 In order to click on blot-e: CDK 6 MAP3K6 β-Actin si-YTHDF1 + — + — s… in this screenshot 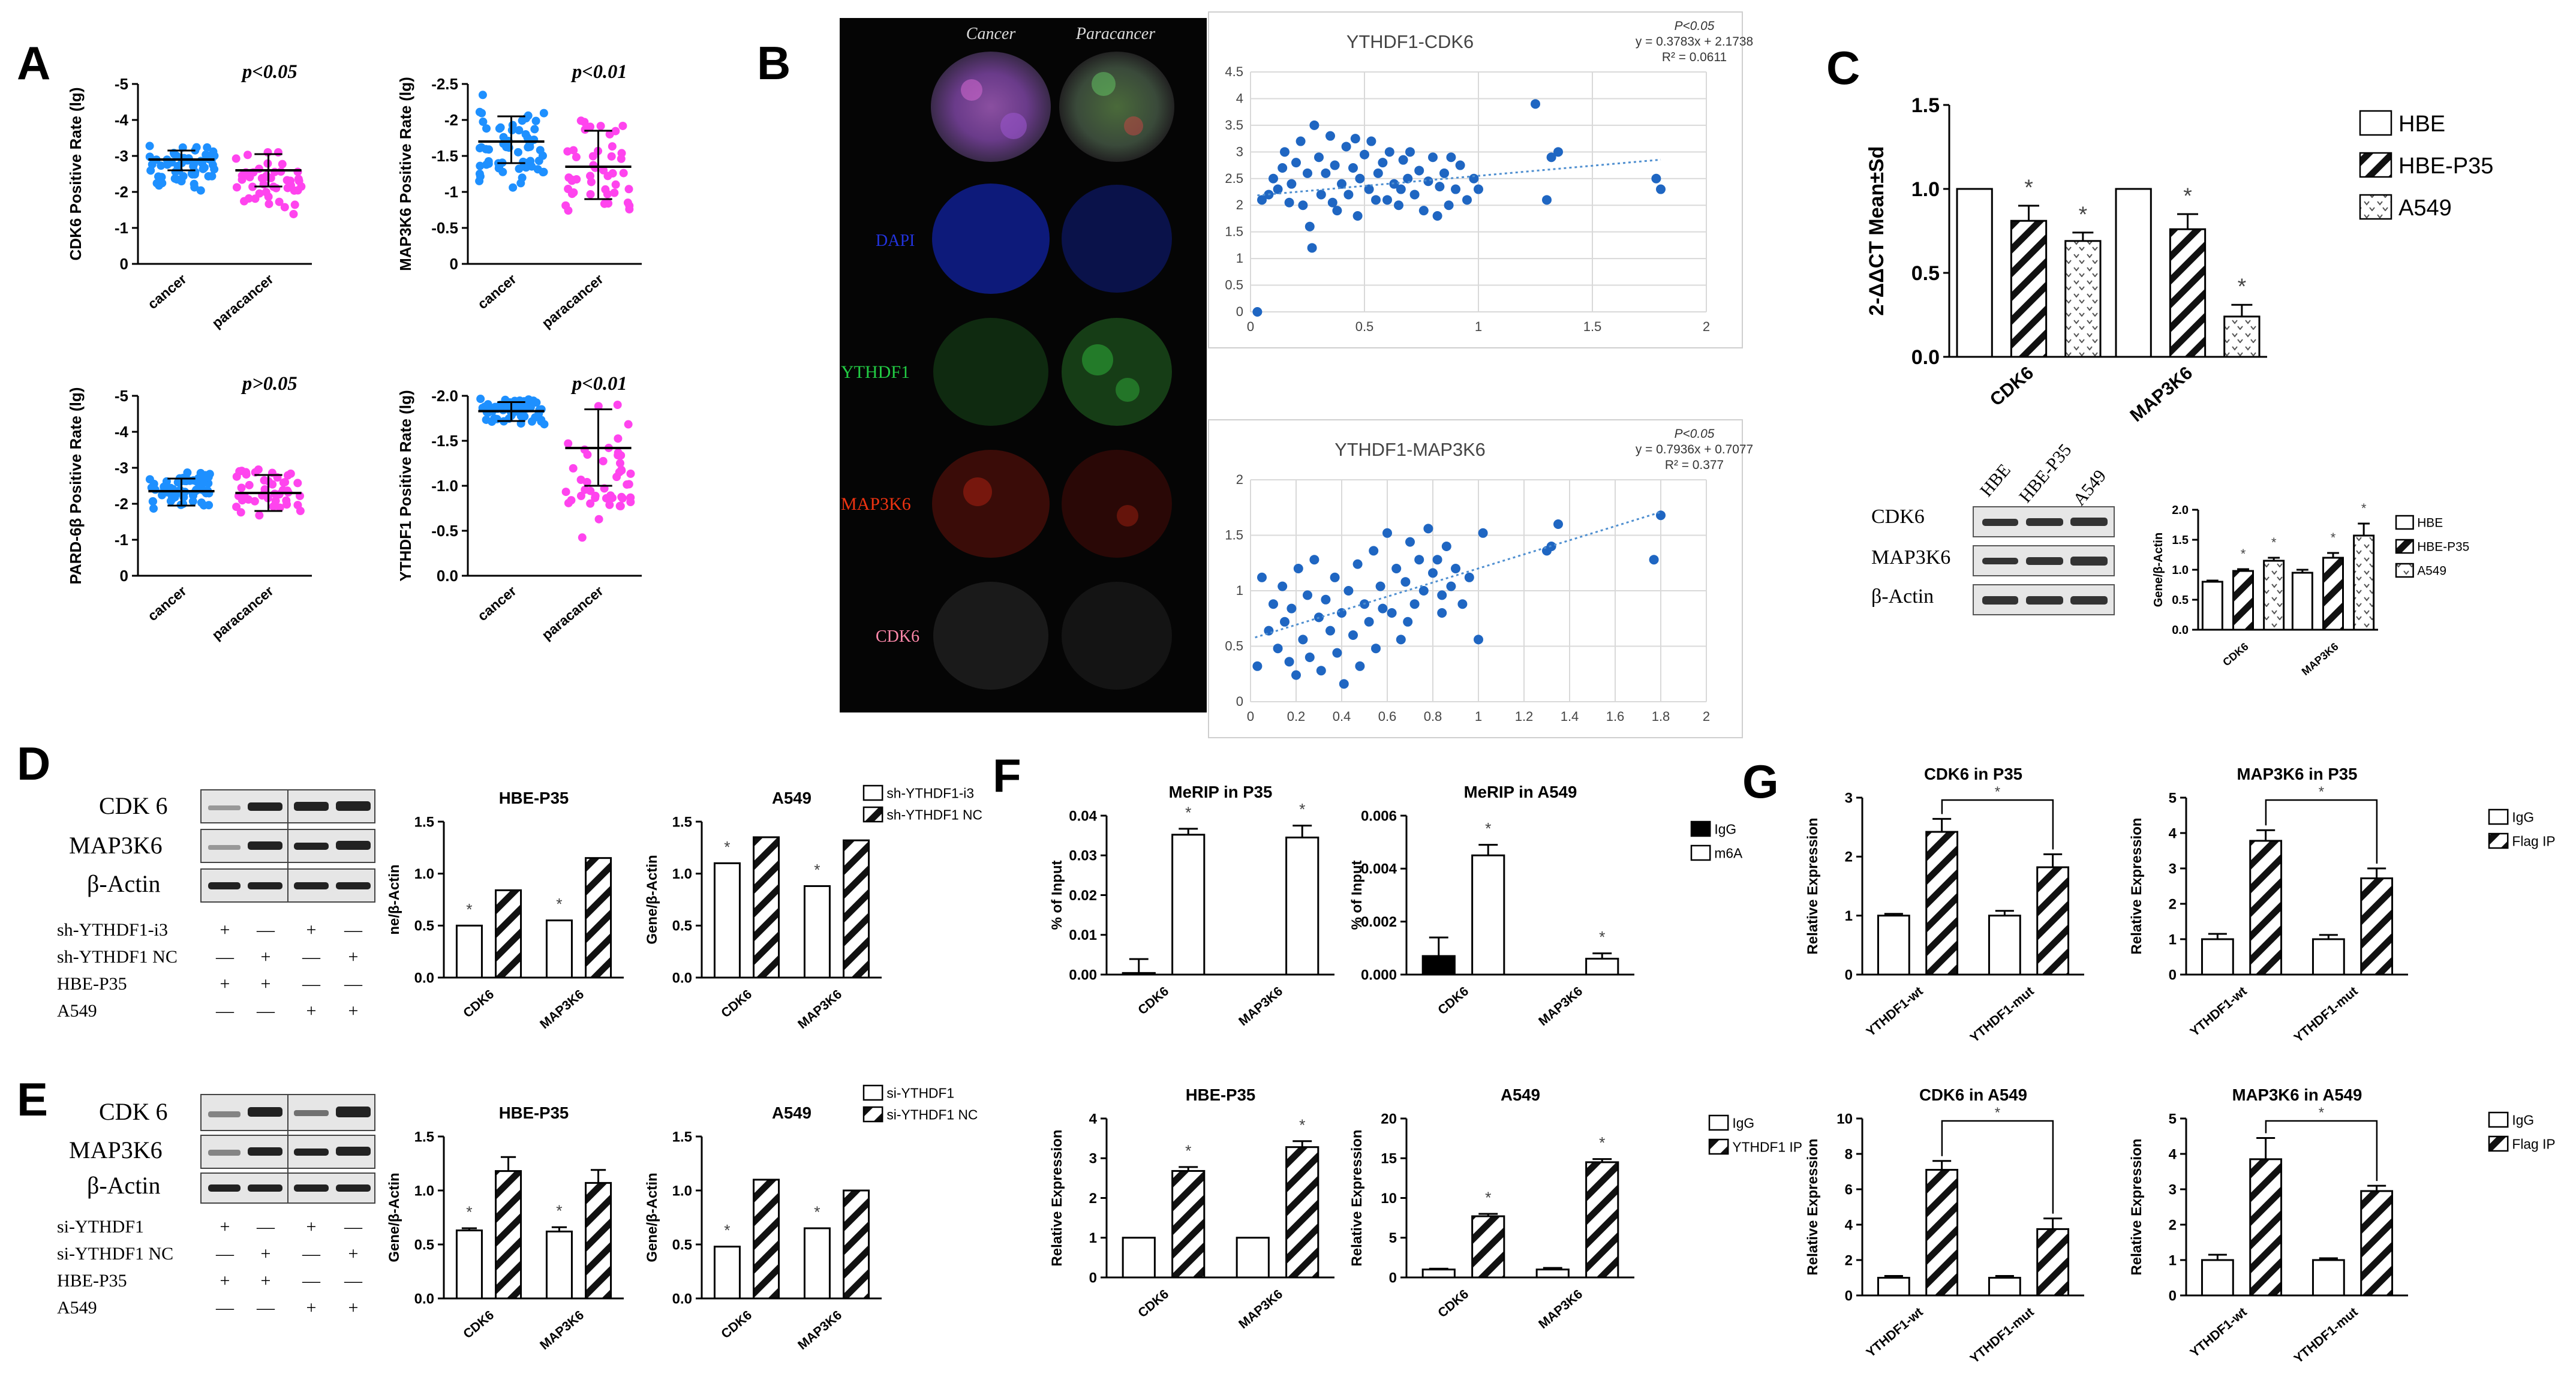, I will do `click(216, 1206)`.